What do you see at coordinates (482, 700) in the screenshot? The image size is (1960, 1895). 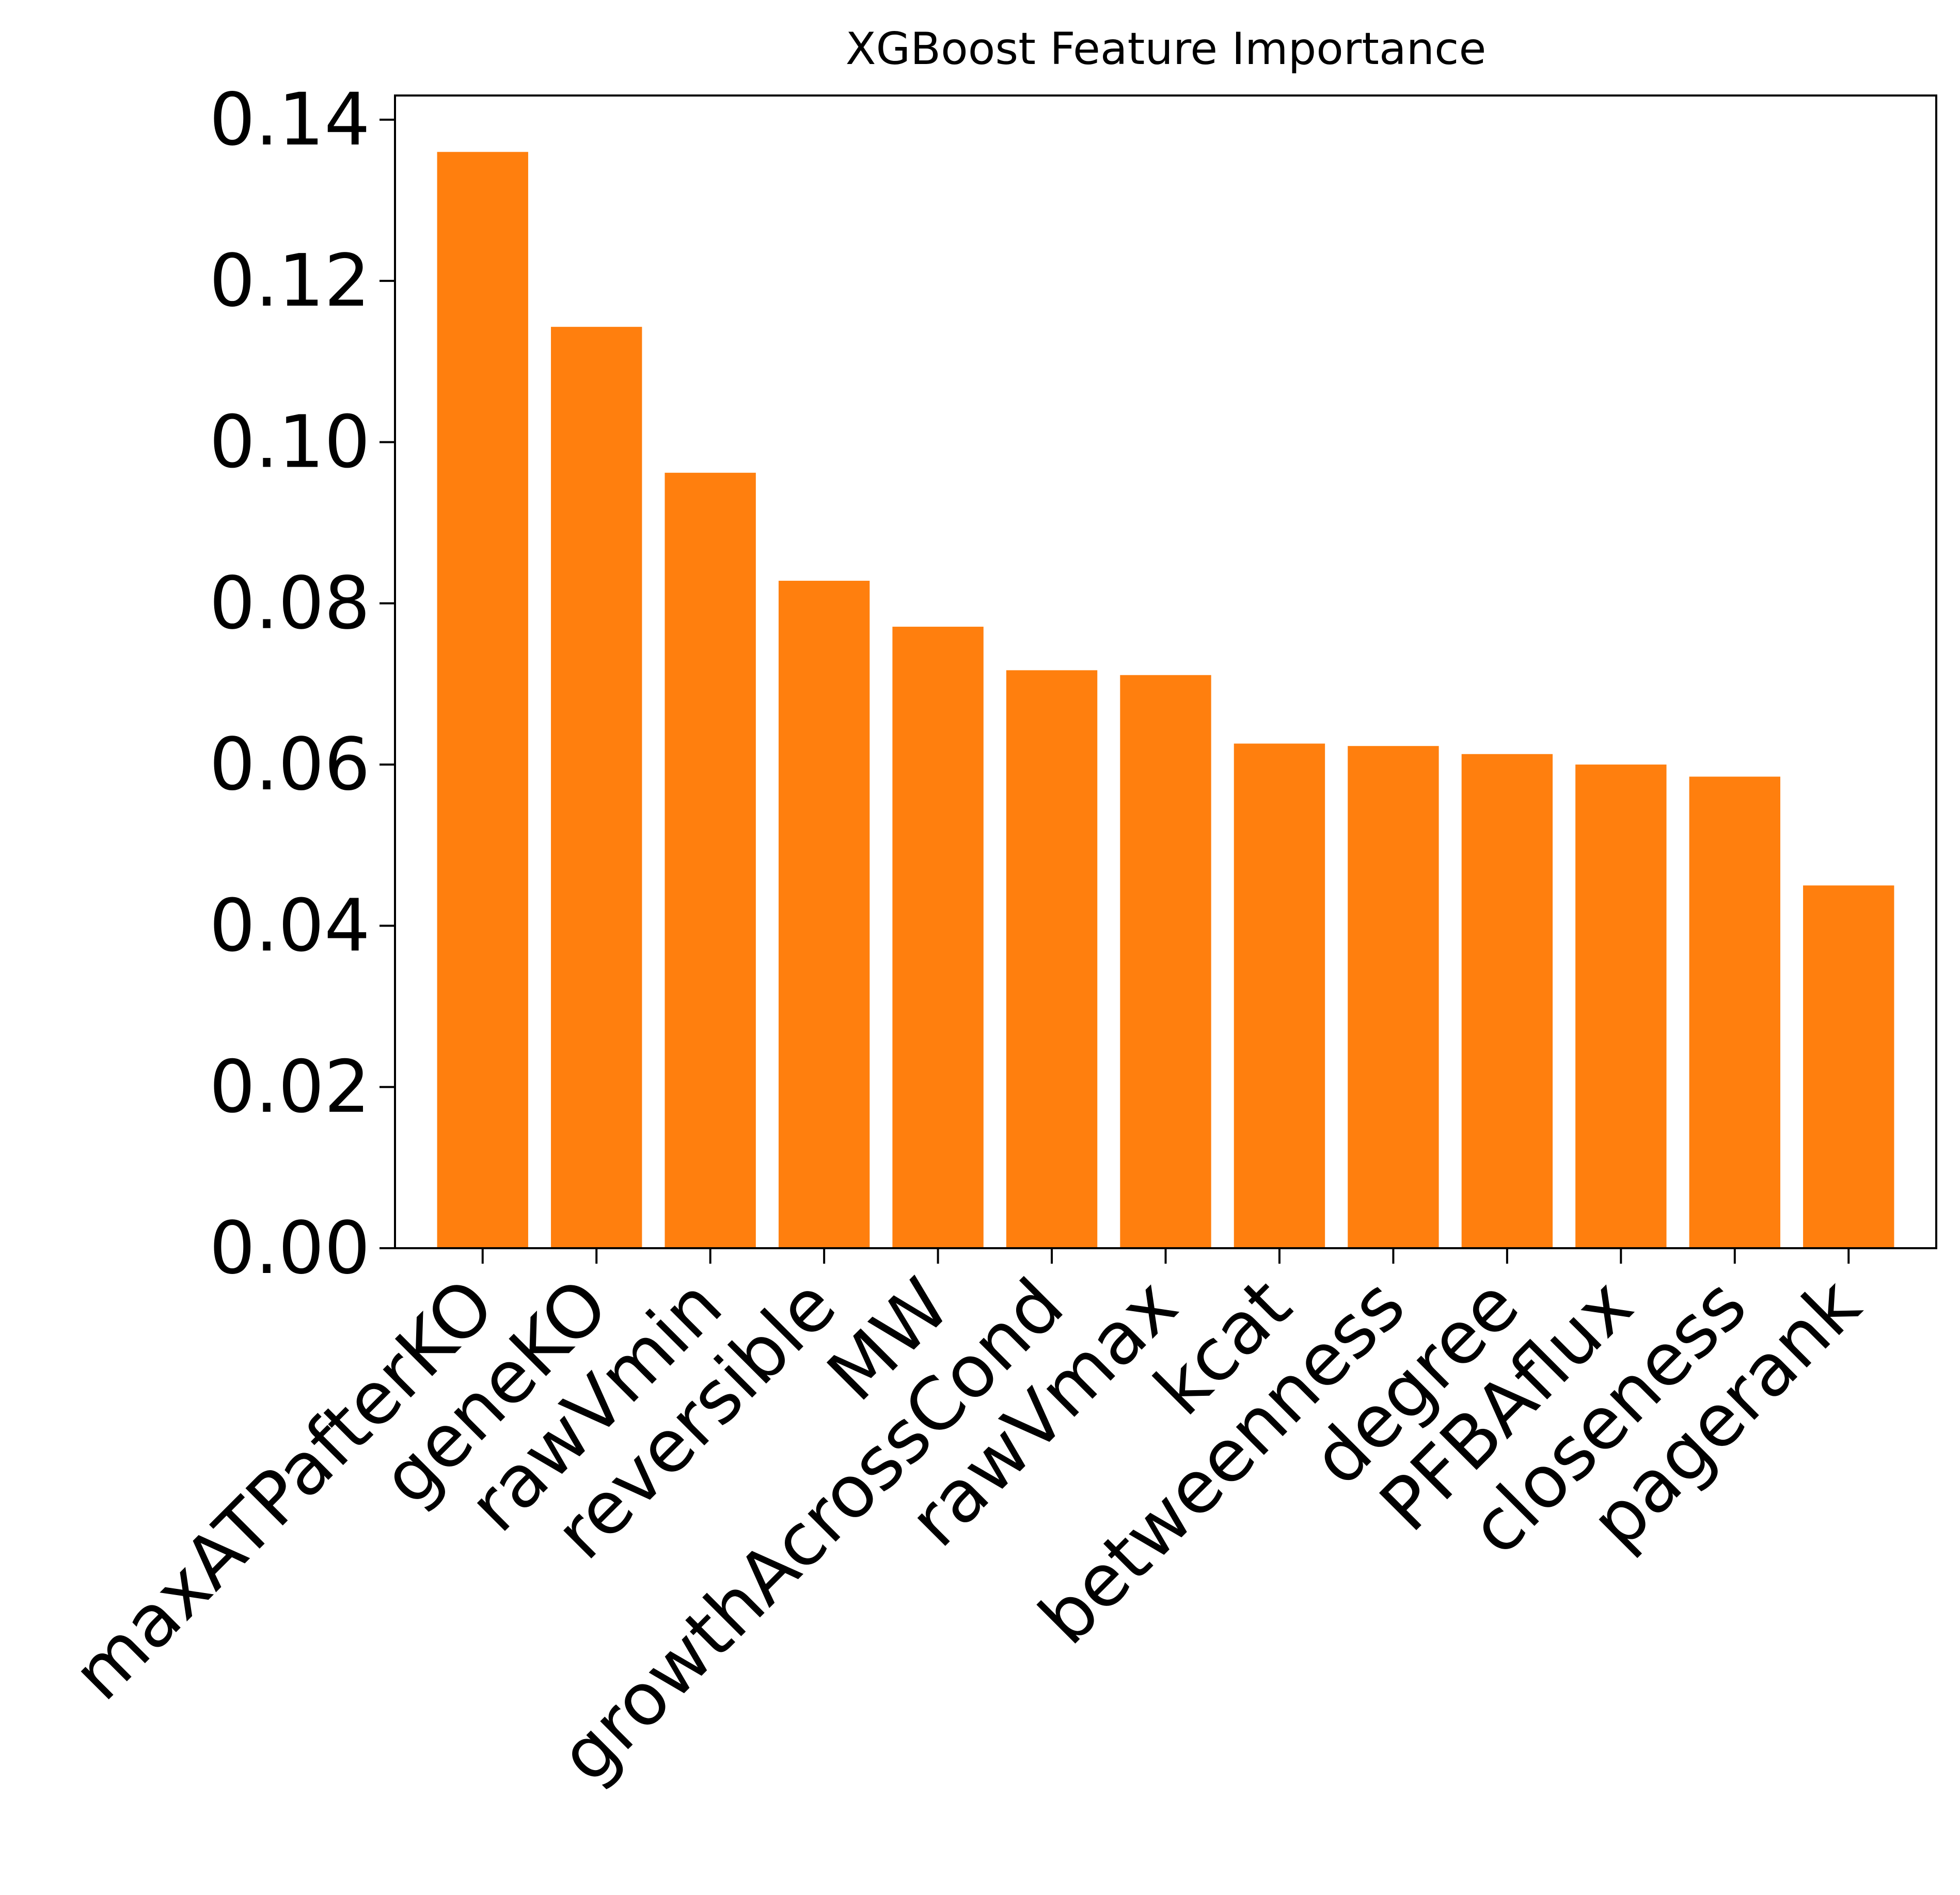 I see `bar-maxATPafterKO` at bounding box center [482, 700].